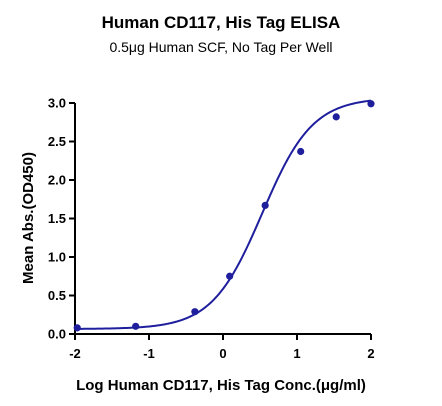 The width and height of the screenshot is (442, 406). I want to click on x-tick-label: 2, so click(370, 353).